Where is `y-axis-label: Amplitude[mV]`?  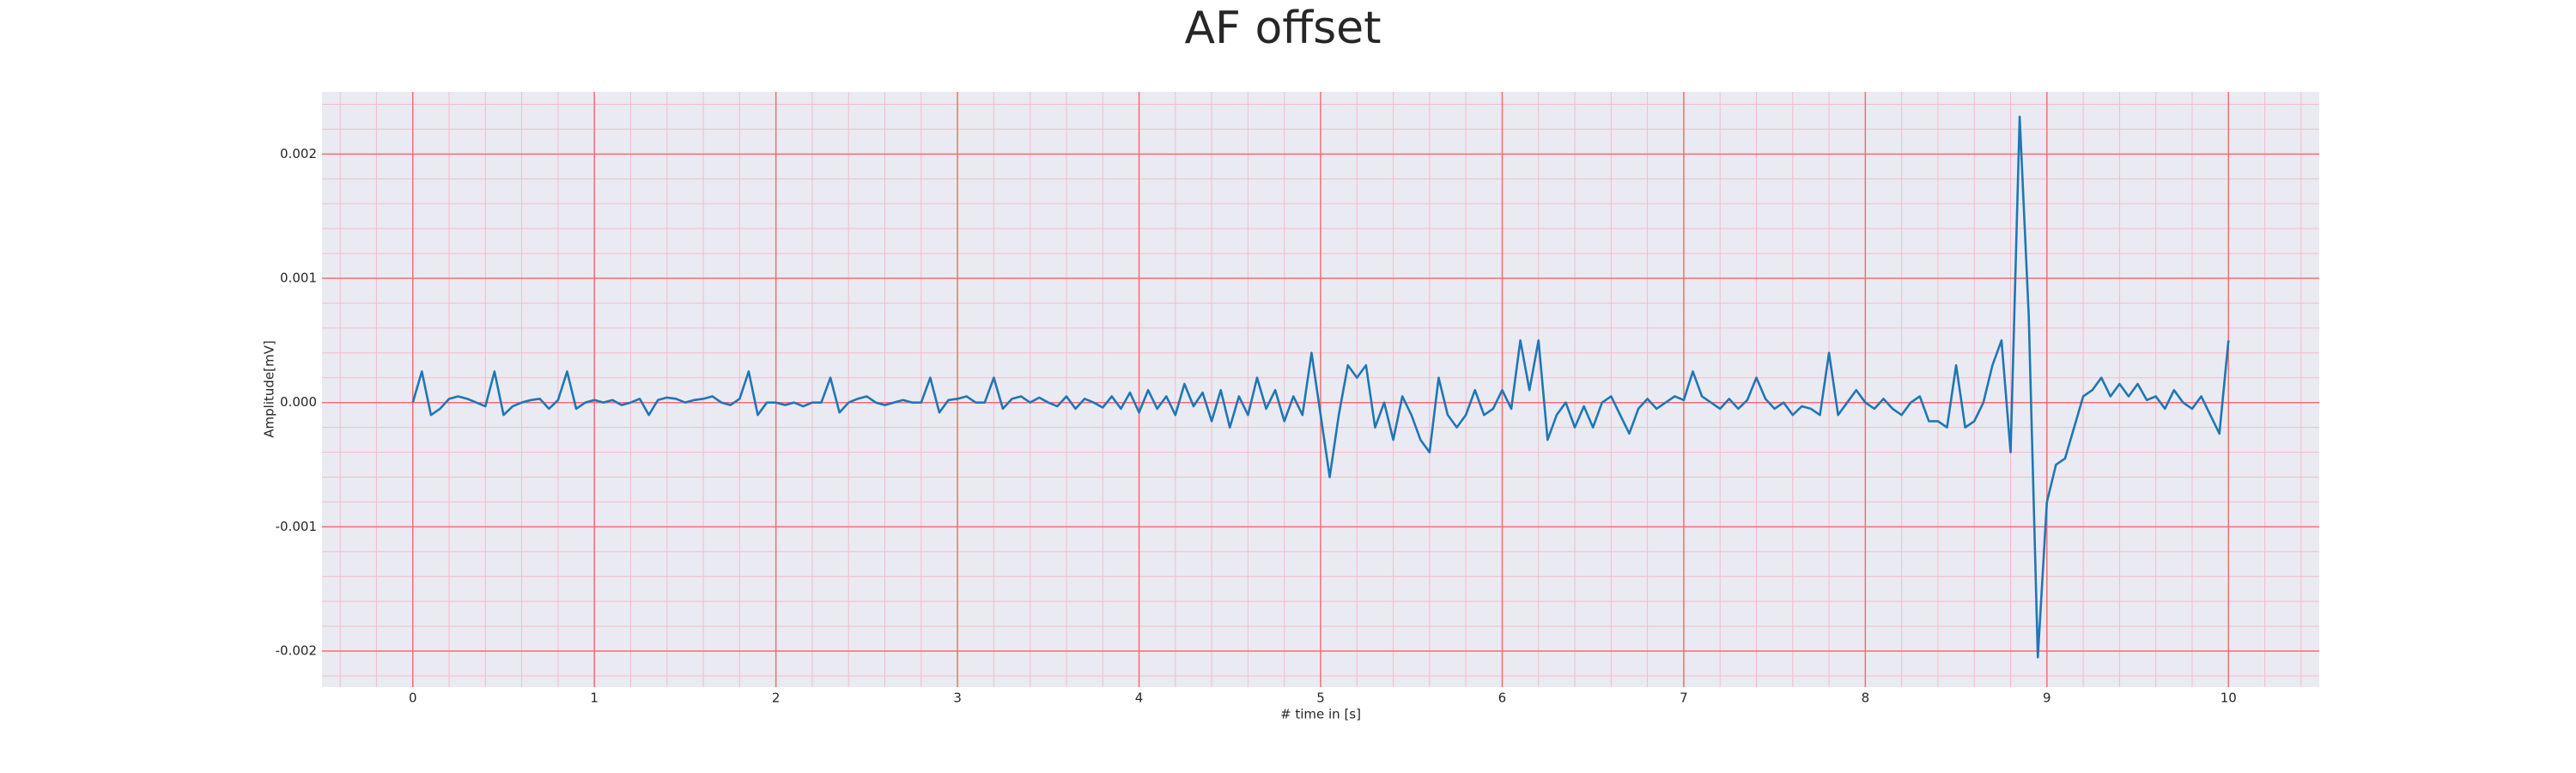 y-axis-label: Amplitude[mV] is located at coordinates (269, 388).